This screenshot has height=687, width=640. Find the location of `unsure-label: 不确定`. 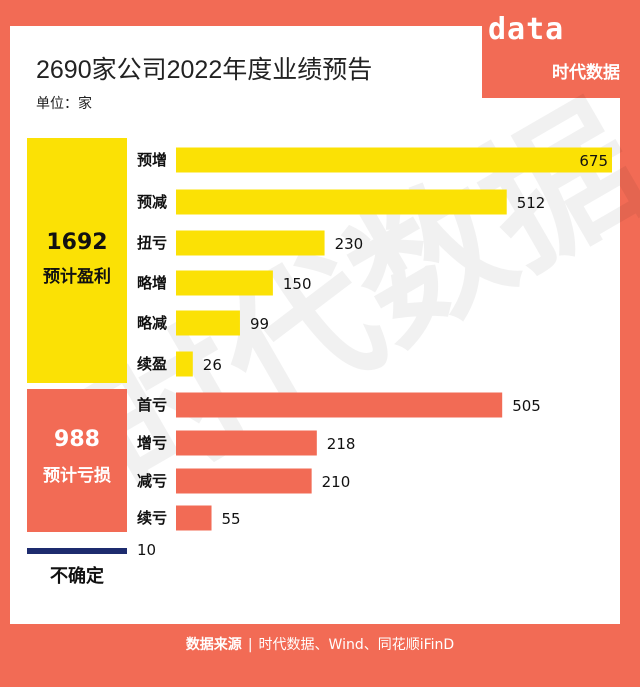

unsure-label: 不确定 is located at coordinates (77, 576).